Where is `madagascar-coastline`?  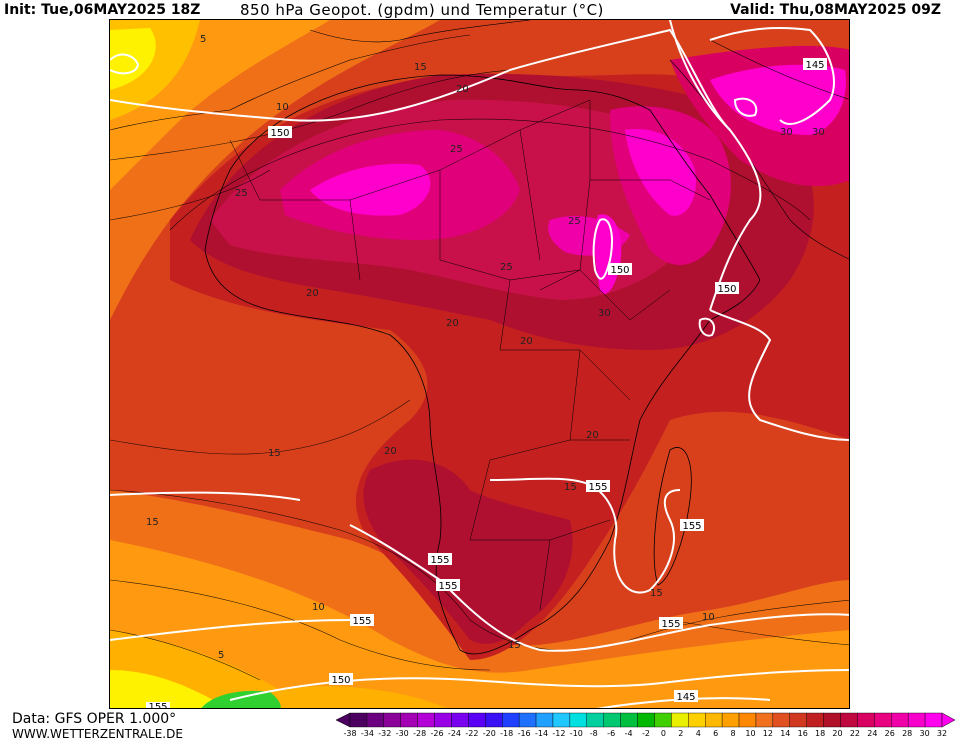 madagascar-coastline is located at coordinates (672, 516).